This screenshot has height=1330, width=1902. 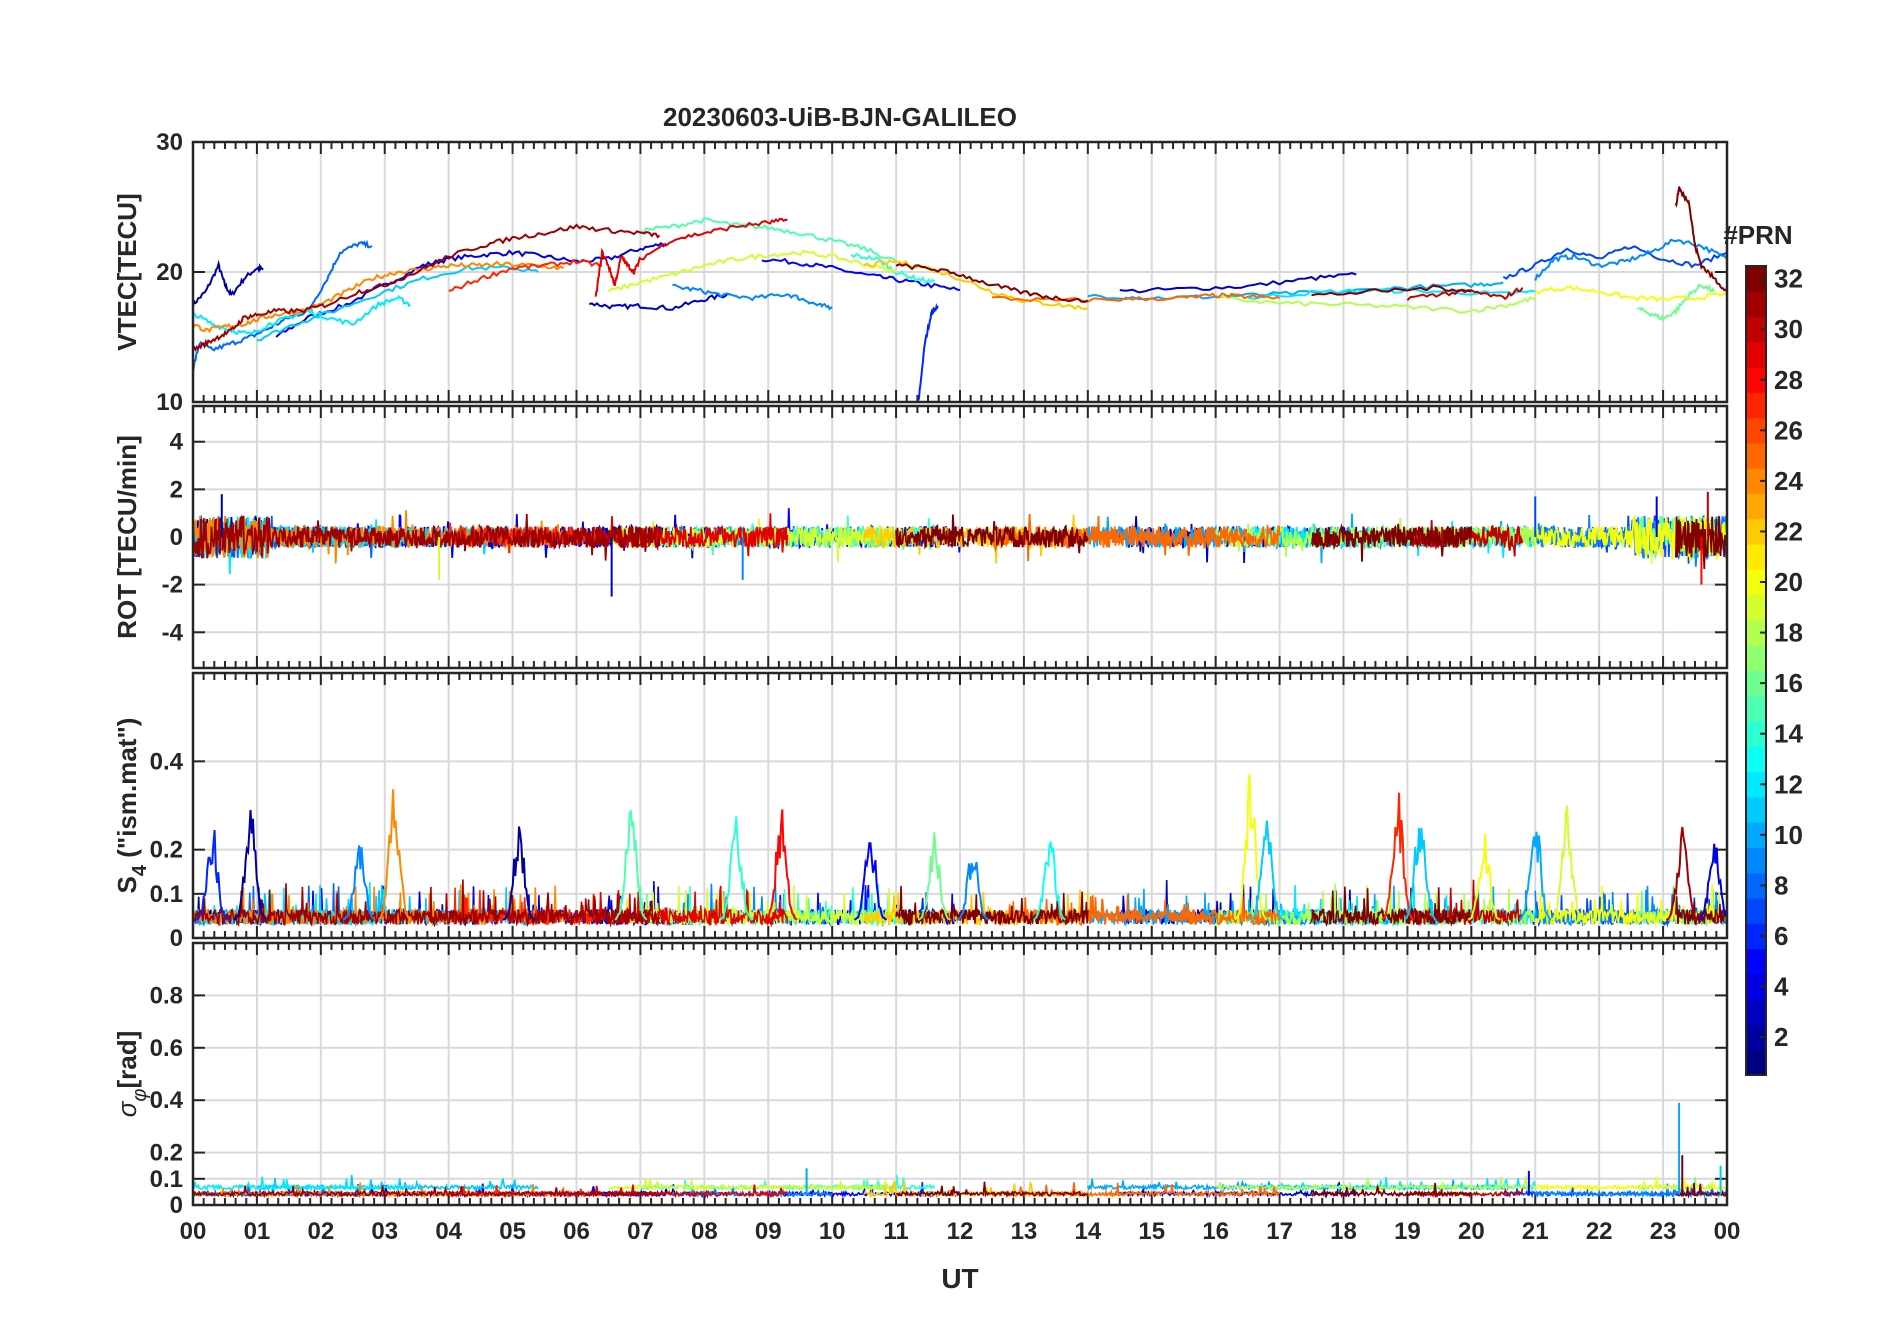 I want to click on vtec-series-group, so click(x=960, y=293).